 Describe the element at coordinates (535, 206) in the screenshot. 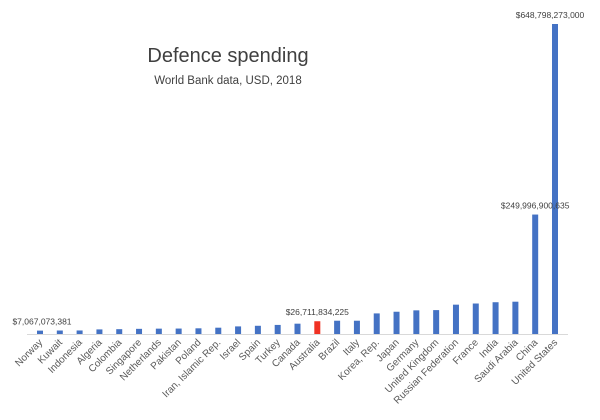

I see `data-label: $249,996,900,635` at that location.